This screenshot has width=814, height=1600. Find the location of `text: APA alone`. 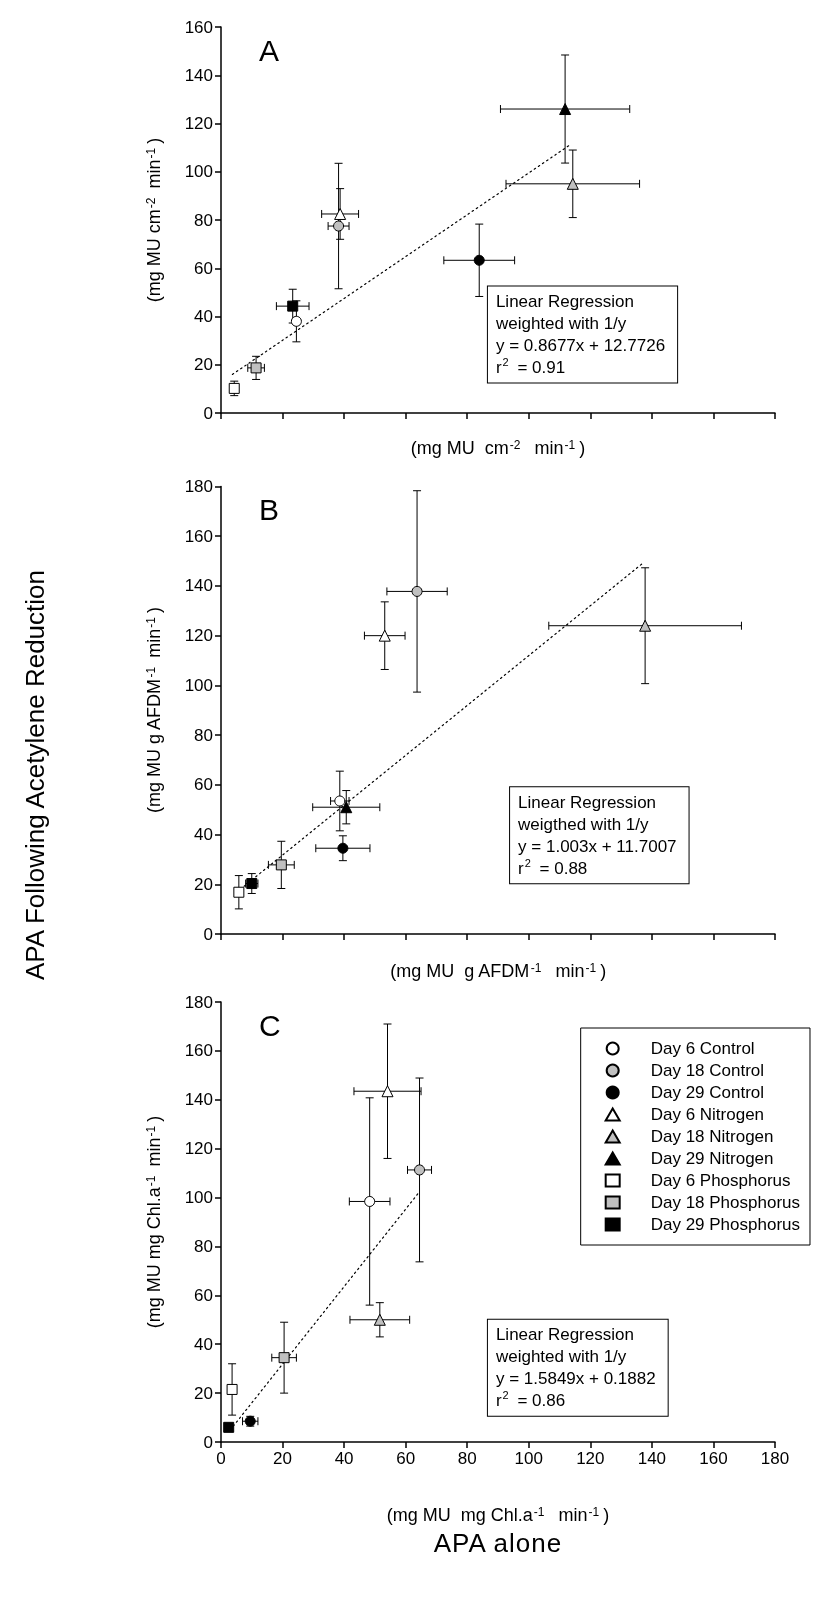

text: APA alone is located at coordinates (498, 1543).